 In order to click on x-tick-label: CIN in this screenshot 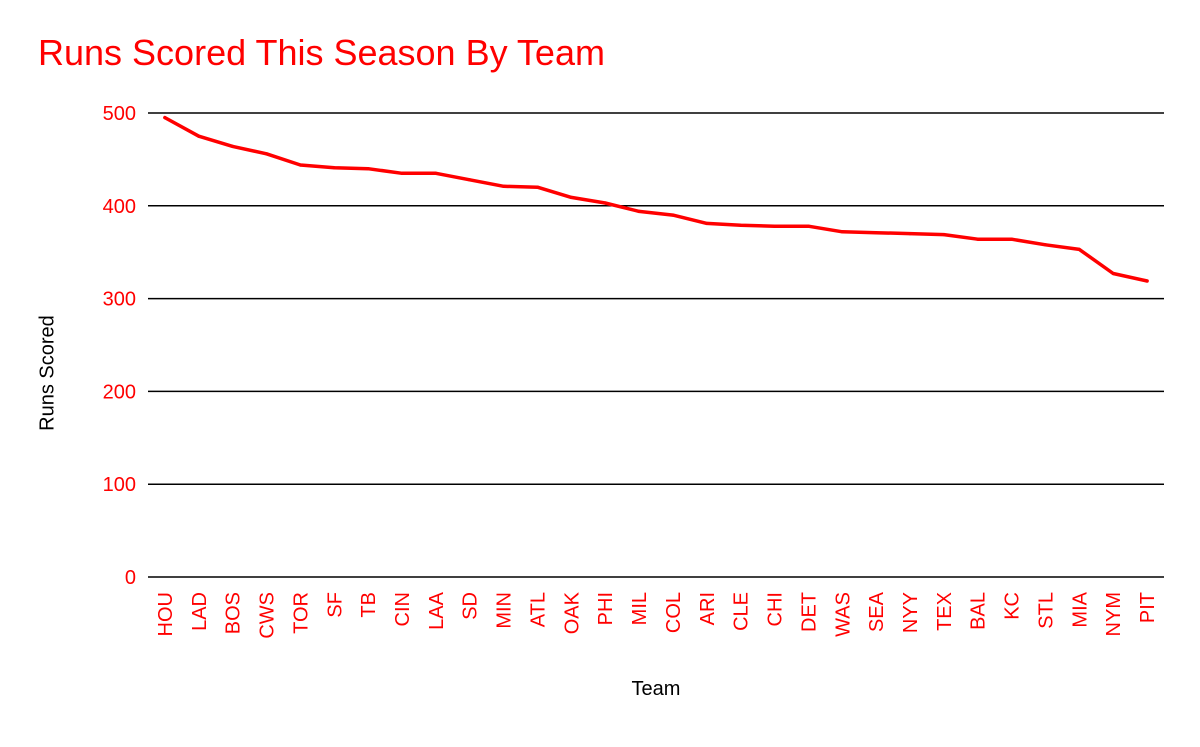, I will do `click(403, 609)`.